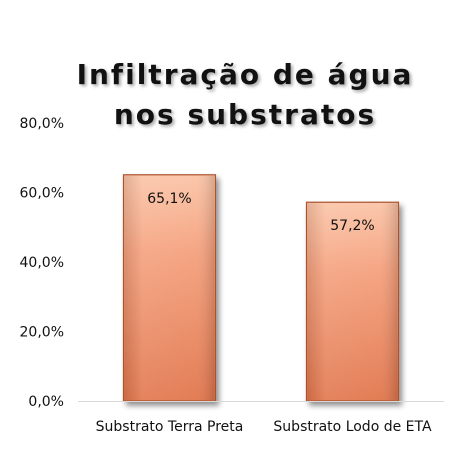 The image size is (466, 450). What do you see at coordinates (42, 263) in the screenshot?
I see `y-tick-label: 40,0%` at bounding box center [42, 263].